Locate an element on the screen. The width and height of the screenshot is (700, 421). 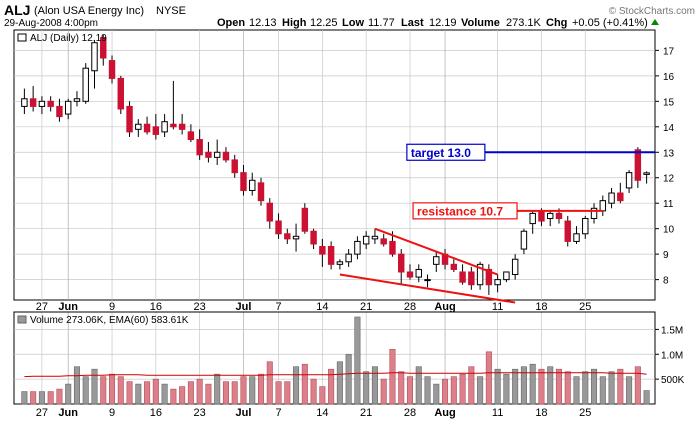
price-tick-label: 10 is located at coordinates (669, 230).